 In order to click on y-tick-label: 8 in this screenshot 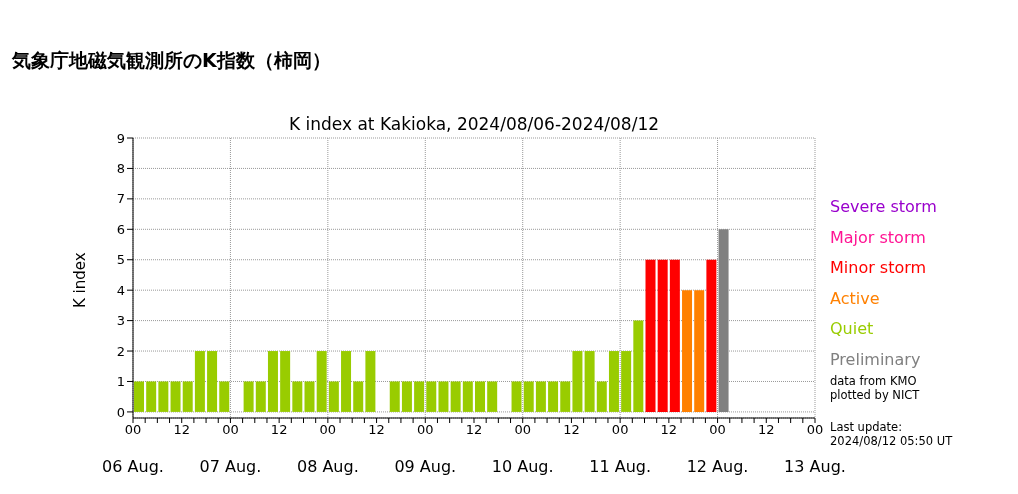, I will do `click(120, 169)`.